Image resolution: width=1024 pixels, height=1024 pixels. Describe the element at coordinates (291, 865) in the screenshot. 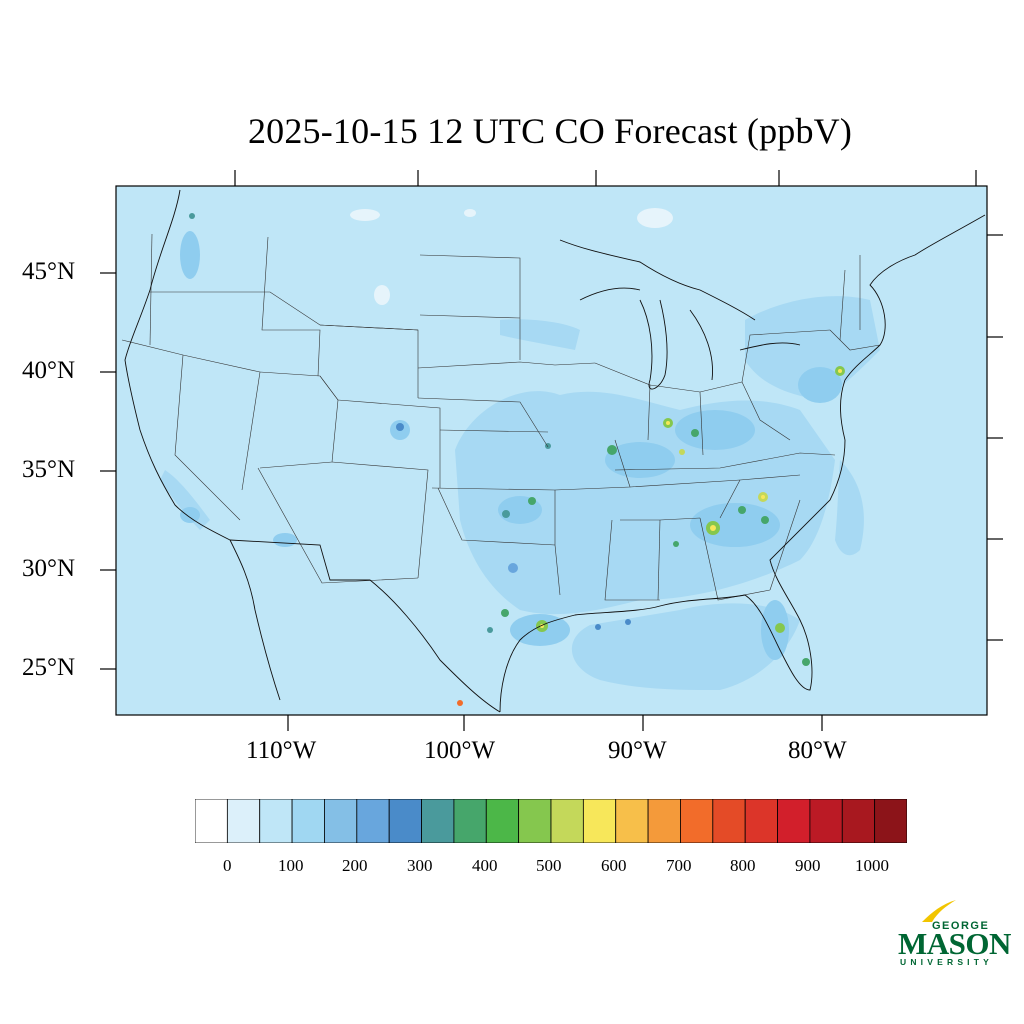

I see `colorbar-label-100: 100` at that location.